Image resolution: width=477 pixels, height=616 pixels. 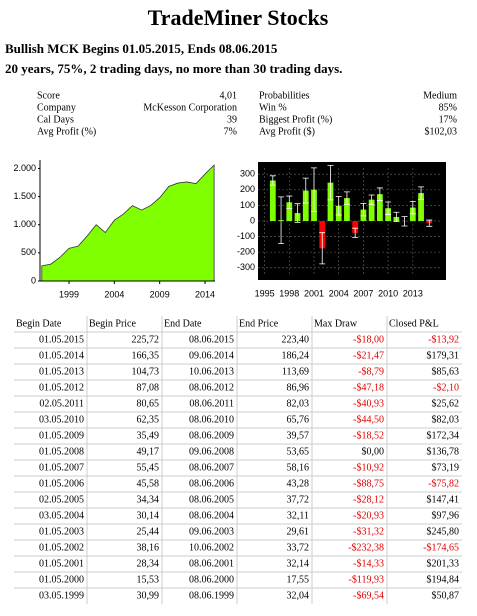 I want to click on cell: -$119,93, so click(x=366, y=579).